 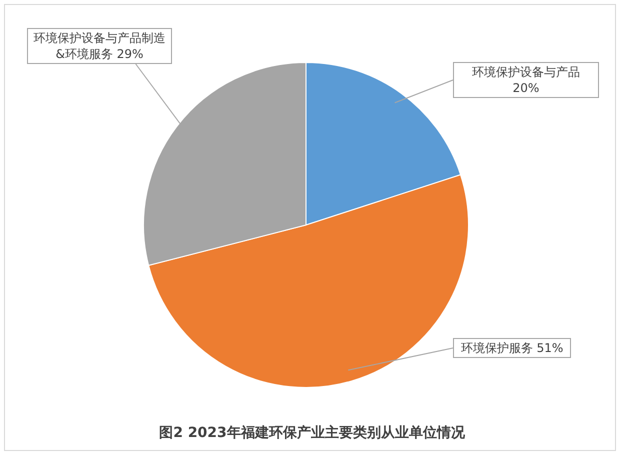 What do you see at coordinates (512, 348) in the screenshot?
I see `slice-label: 环境保护服务 51%` at bounding box center [512, 348].